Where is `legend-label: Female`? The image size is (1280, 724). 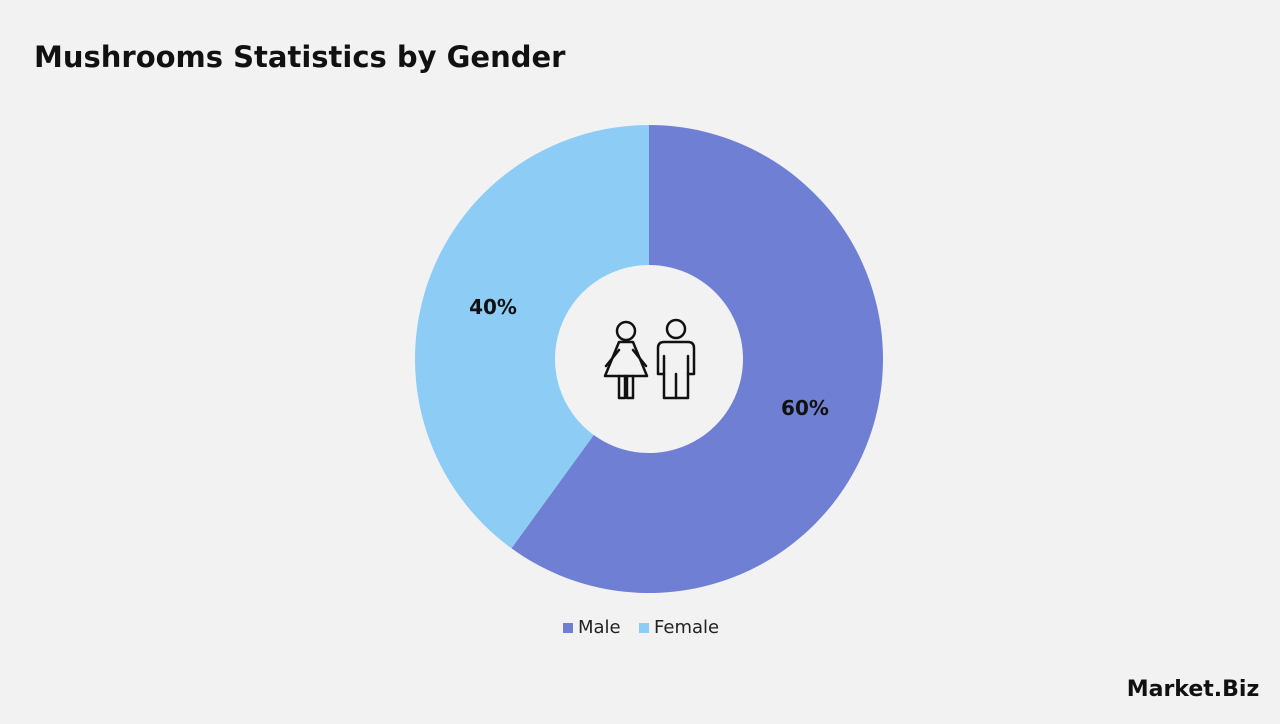
legend-label: Female is located at coordinates (686, 627).